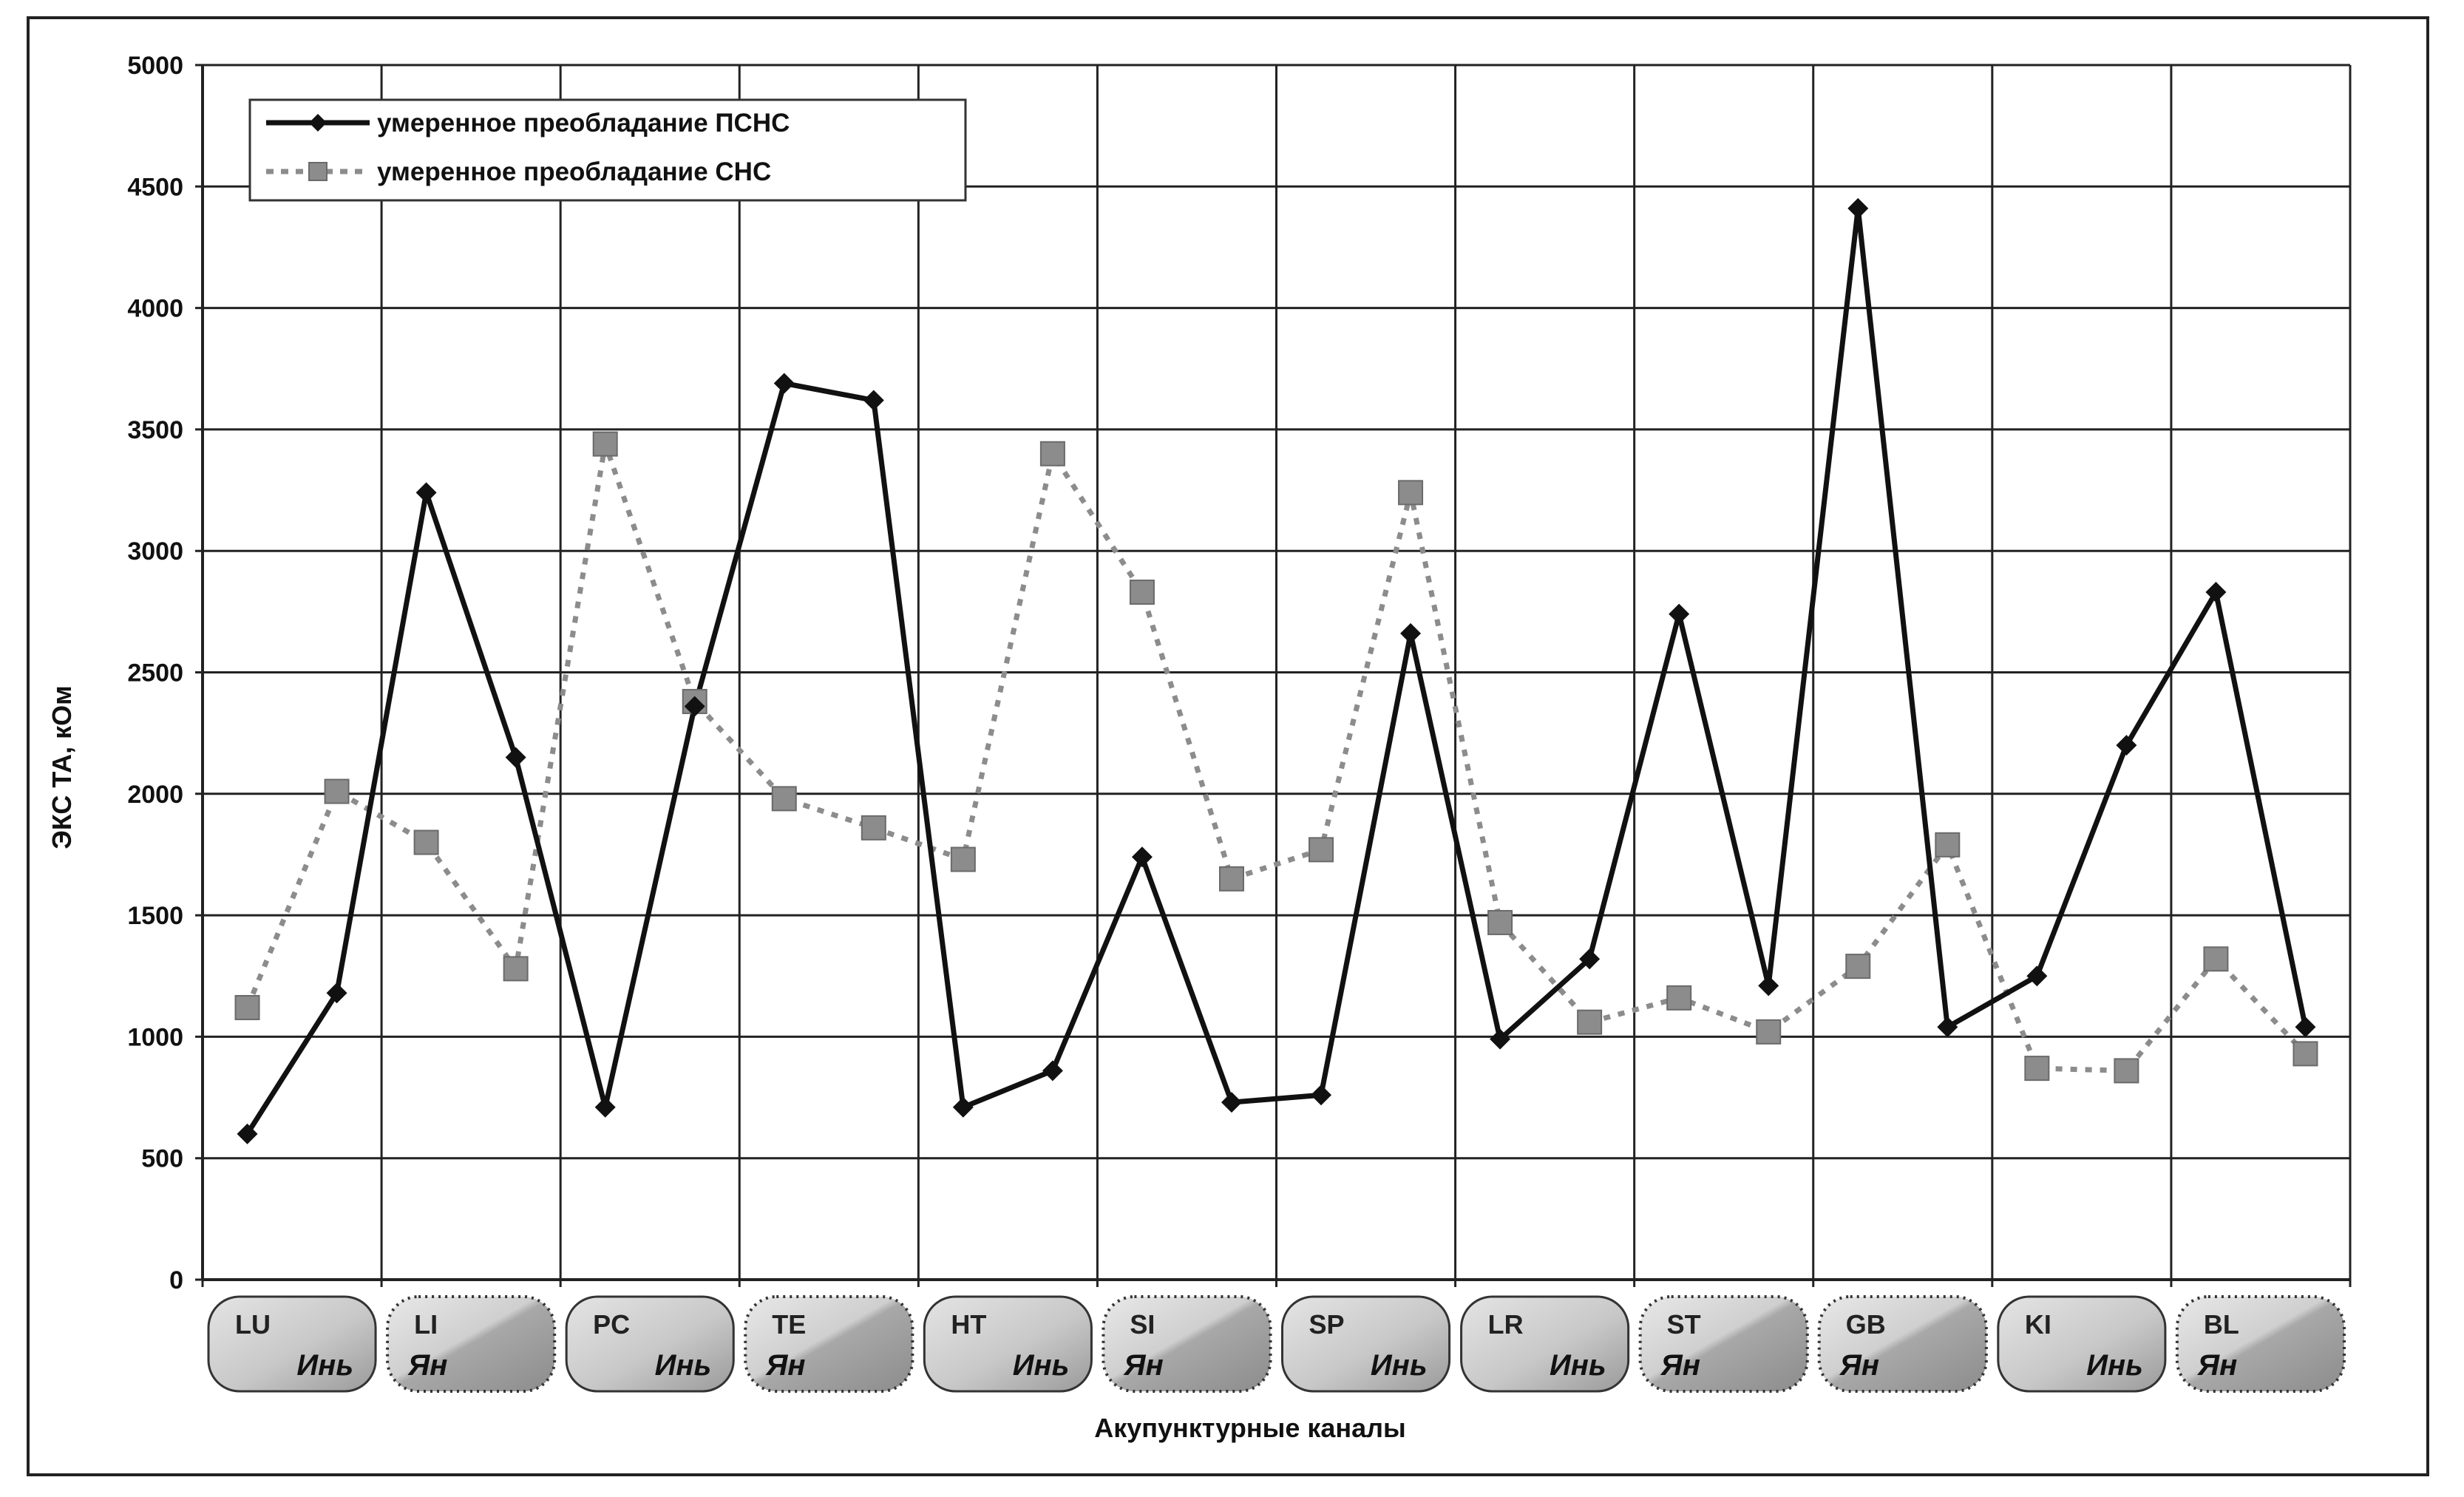  I want to click on y-tick-label: 5000, so click(155, 66).